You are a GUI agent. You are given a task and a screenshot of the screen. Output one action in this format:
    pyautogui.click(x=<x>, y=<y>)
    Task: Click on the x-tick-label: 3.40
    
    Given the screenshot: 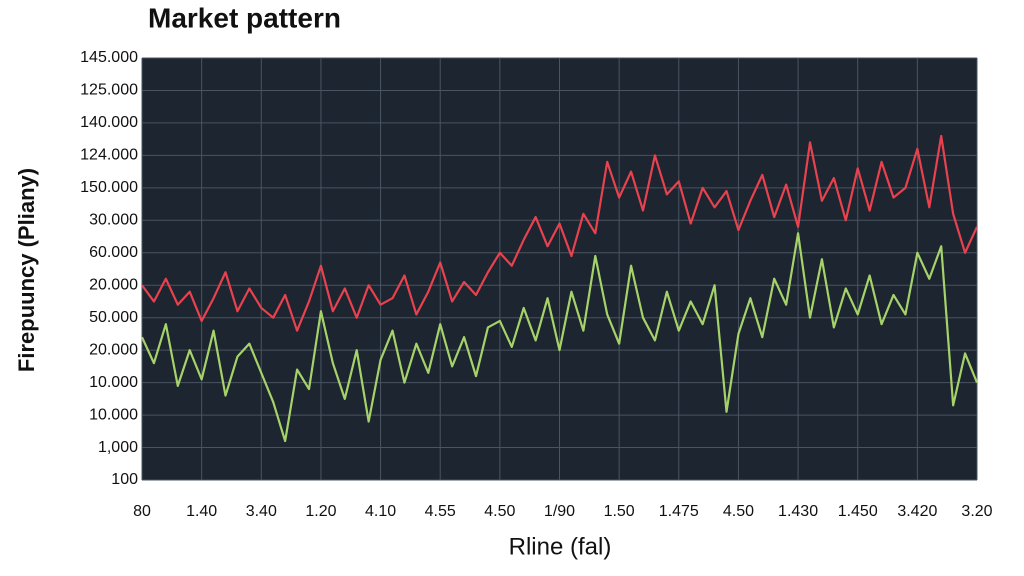 What is the action you would take?
    pyautogui.click(x=261, y=511)
    